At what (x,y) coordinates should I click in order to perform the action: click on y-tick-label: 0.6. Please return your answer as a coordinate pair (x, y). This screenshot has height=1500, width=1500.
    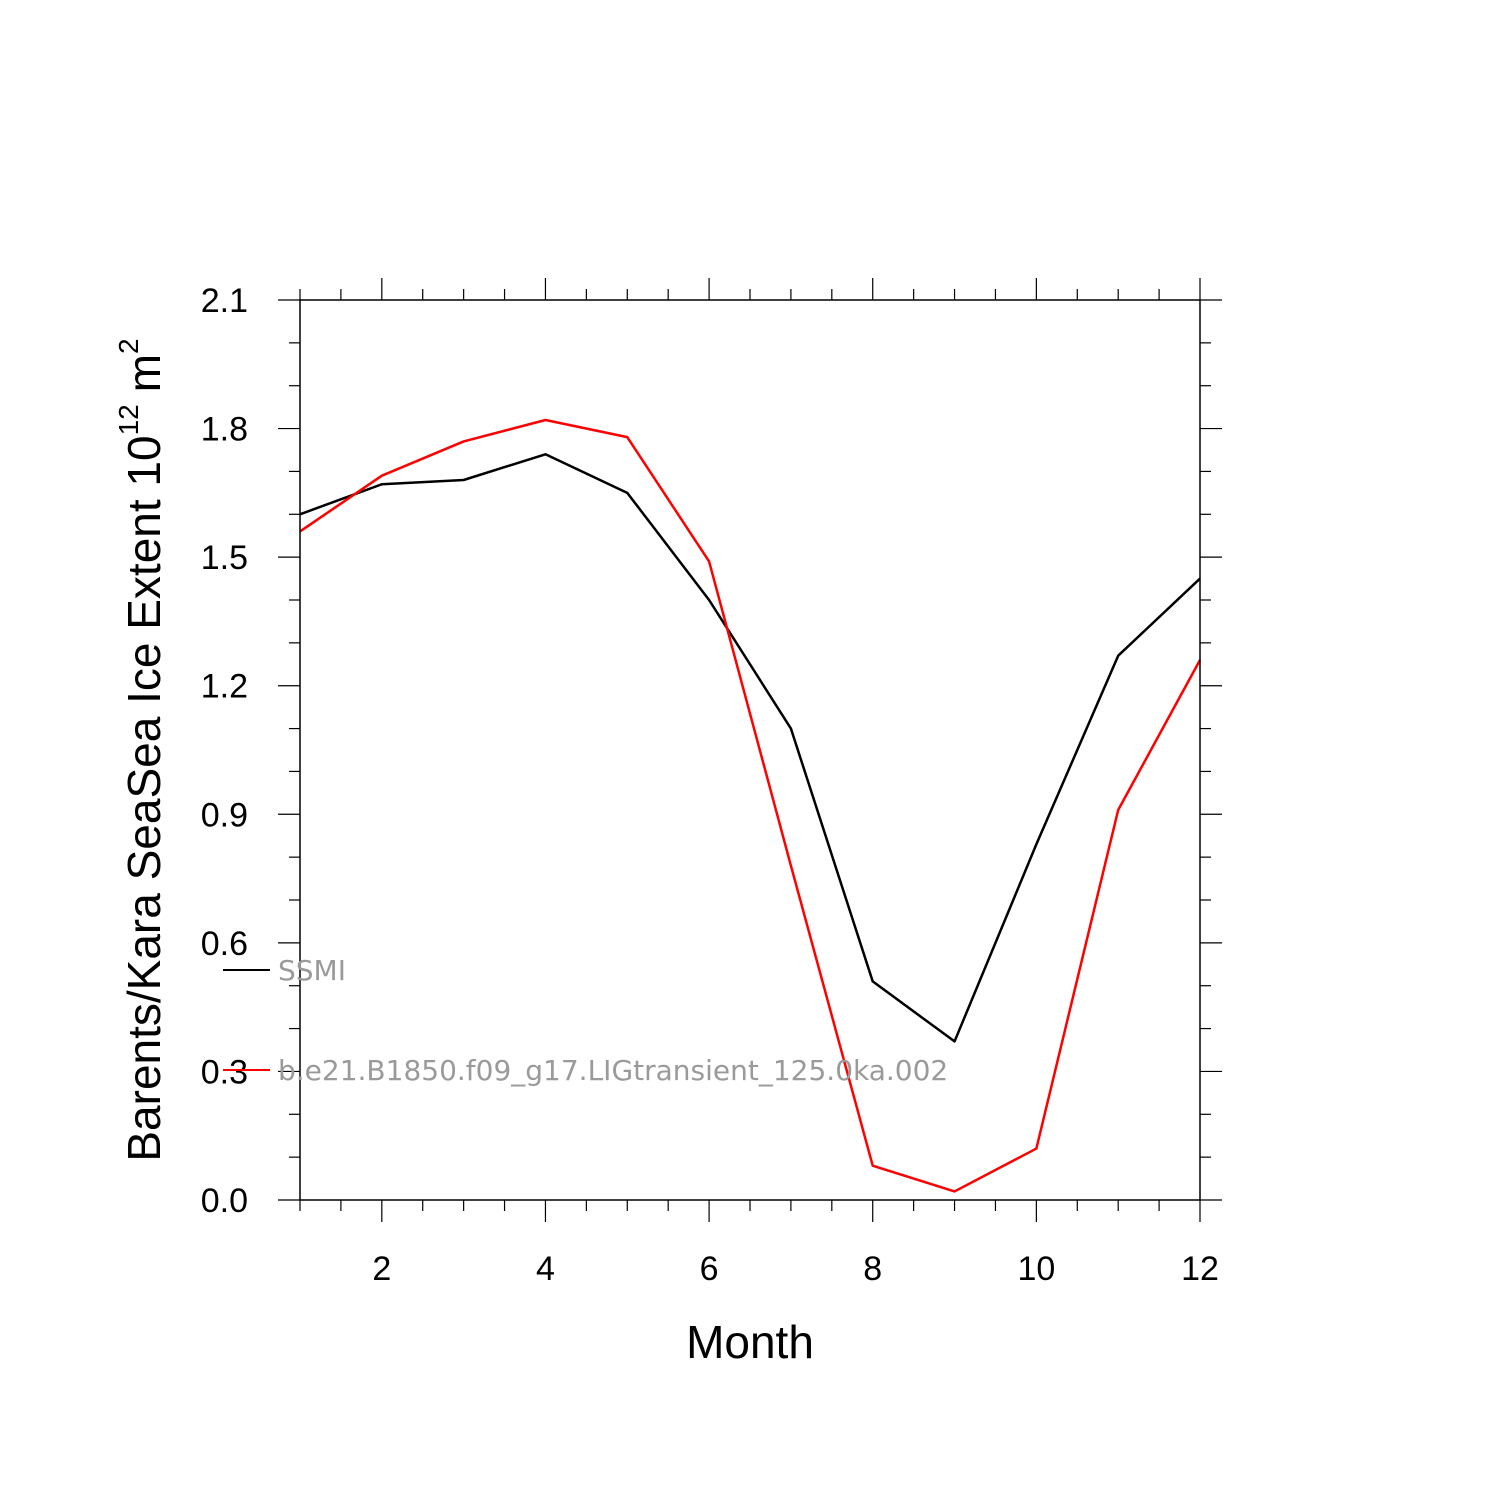
    Looking at the image, I should click on (224, 944).